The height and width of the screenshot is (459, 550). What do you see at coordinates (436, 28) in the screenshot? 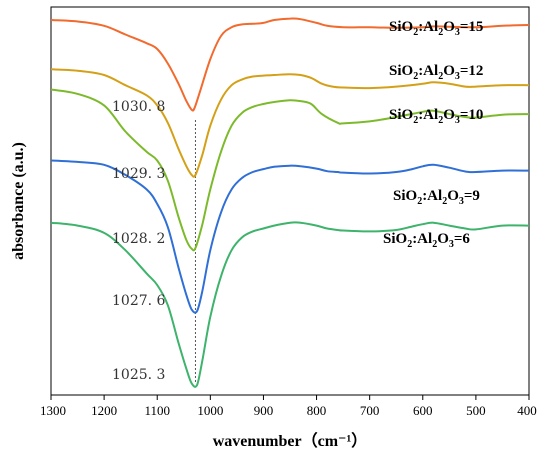
I see `series-label-1: SiO2:Al2O3=15` at bounding box center [436, 28].